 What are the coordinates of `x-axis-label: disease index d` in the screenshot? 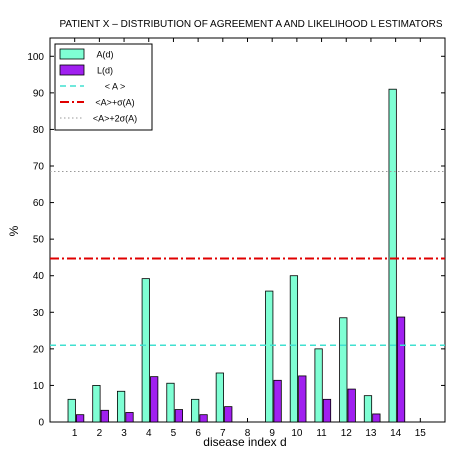 It's located at (244, 442).